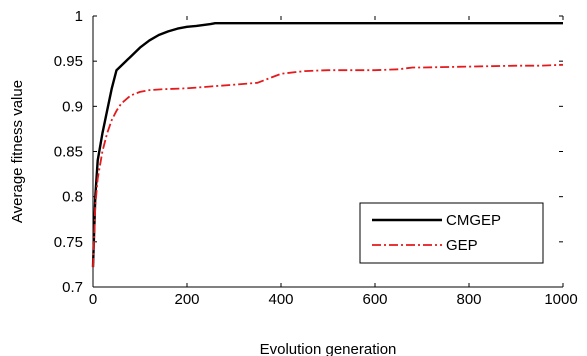 The height and width of the screenshot is (356, 587). What do you see at coordinates (72, 197) in the screenshot?
I see `y-tick-label: 0.8` at bounding box center [72, 197].